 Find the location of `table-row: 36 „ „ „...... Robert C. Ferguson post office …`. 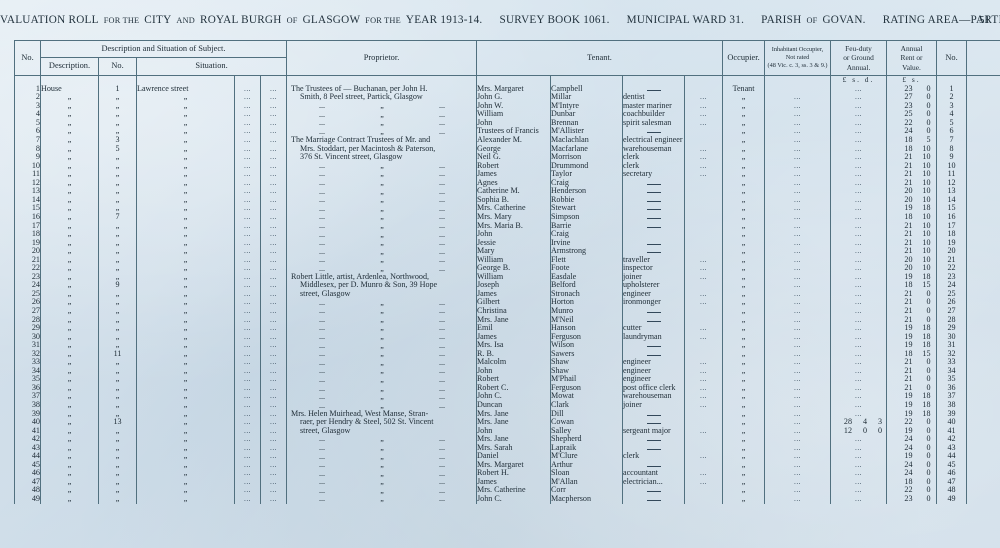

table-row: 36 „ „ „...... Robert C. Ferguson post office … is located at coordinates (507, 388).